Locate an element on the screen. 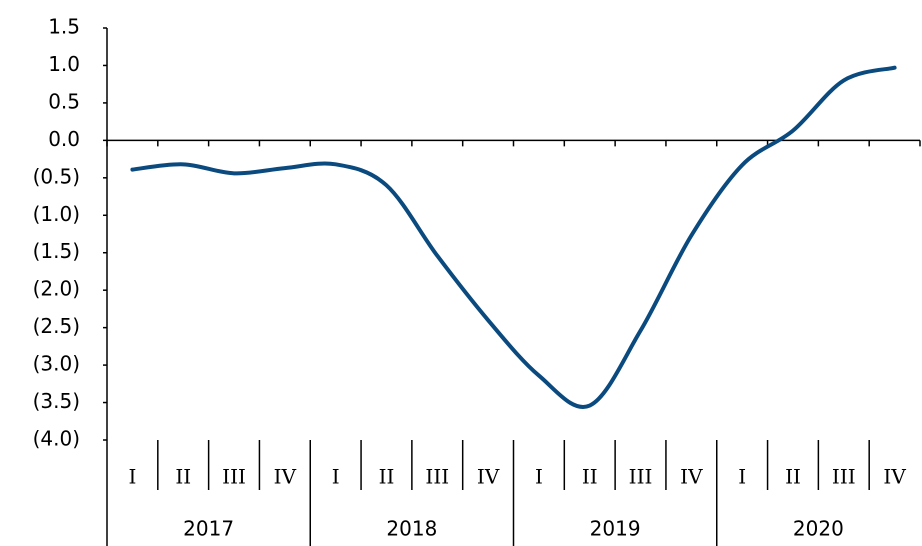  y-tick-label: 1.5 is located at coordinates (64, 27).